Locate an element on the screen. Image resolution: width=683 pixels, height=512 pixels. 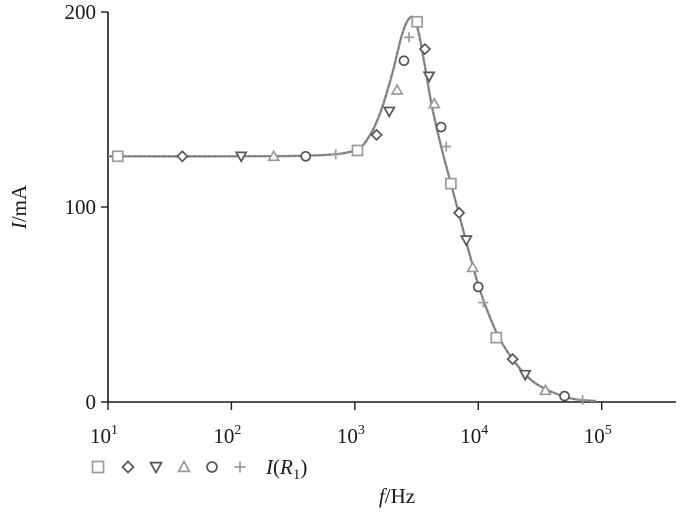
legend-label-symbol: I is located at coordinates (269, 467).